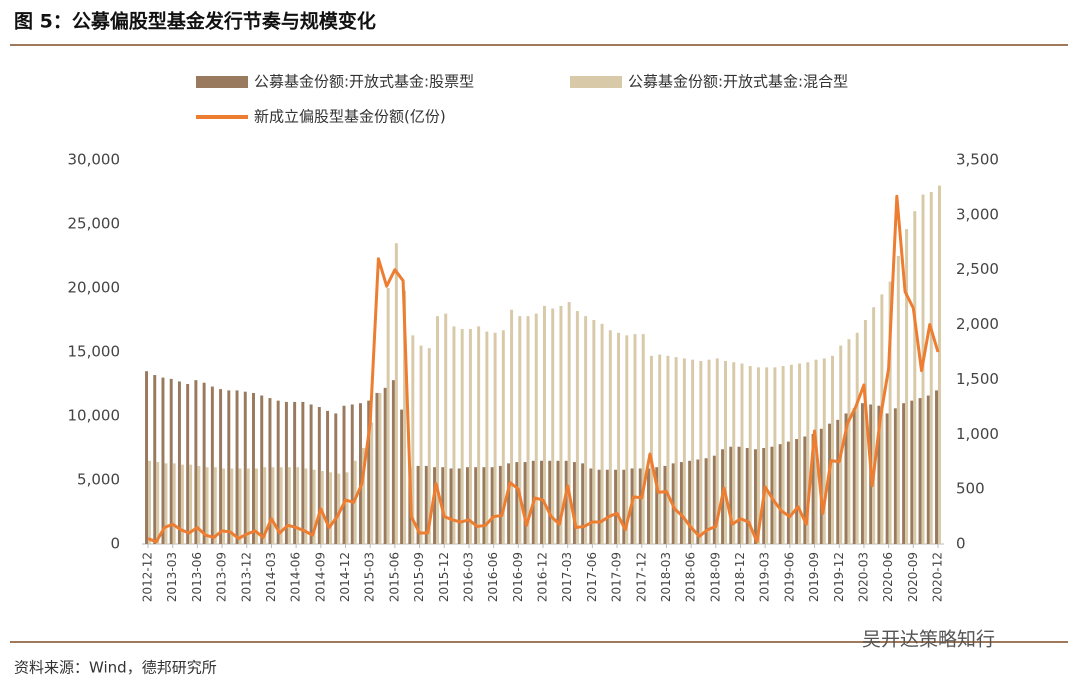 The image size is (1080, 688). Describe the element at coordinates (94, 288) in the screenshot. I see `y-tick-label: 20,000` at that location.